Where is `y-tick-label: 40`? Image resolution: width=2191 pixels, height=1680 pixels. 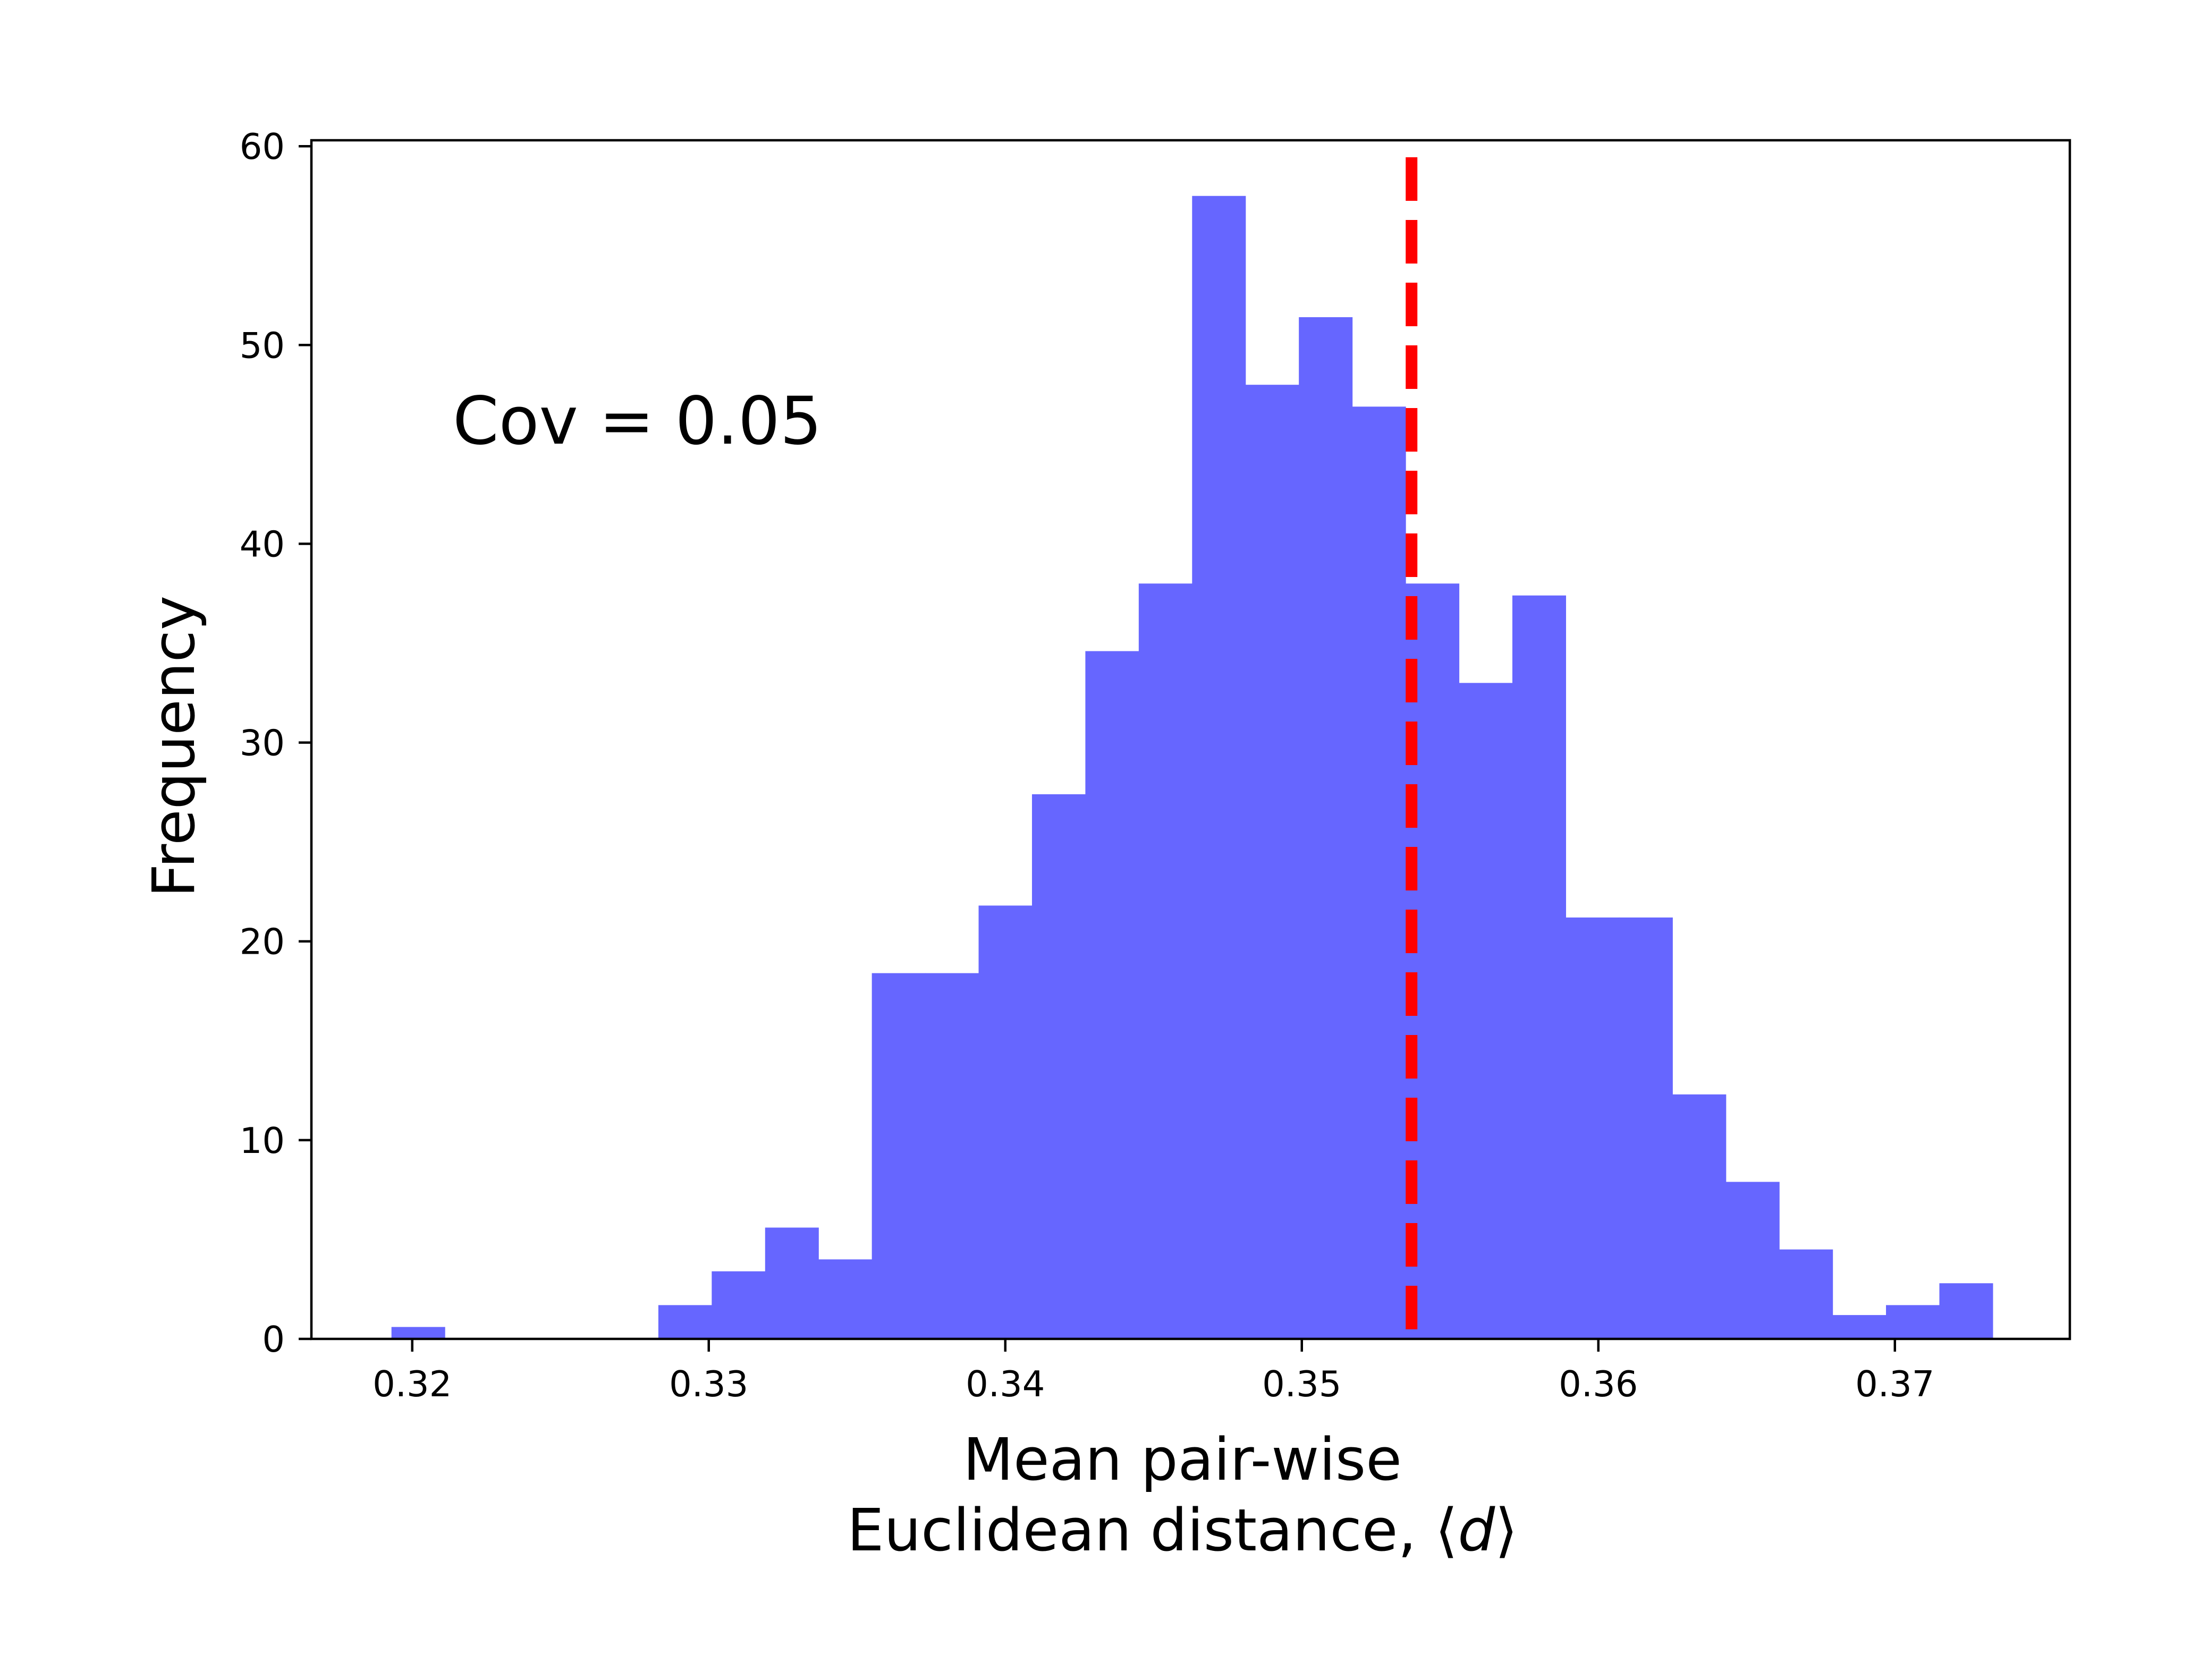 y-tick-label: 40 is located at coordinates (262, 544).